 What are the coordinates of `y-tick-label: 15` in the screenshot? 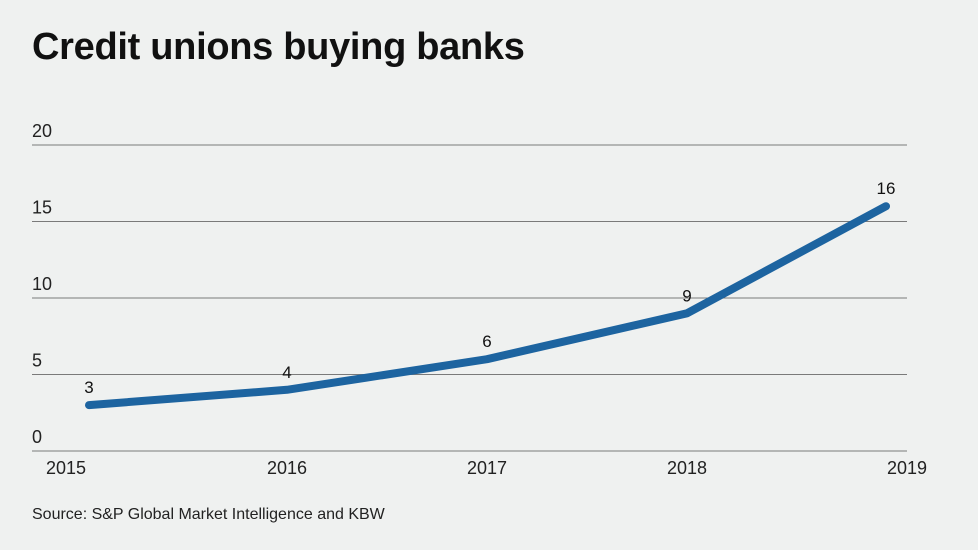 It's located at (42, 208).